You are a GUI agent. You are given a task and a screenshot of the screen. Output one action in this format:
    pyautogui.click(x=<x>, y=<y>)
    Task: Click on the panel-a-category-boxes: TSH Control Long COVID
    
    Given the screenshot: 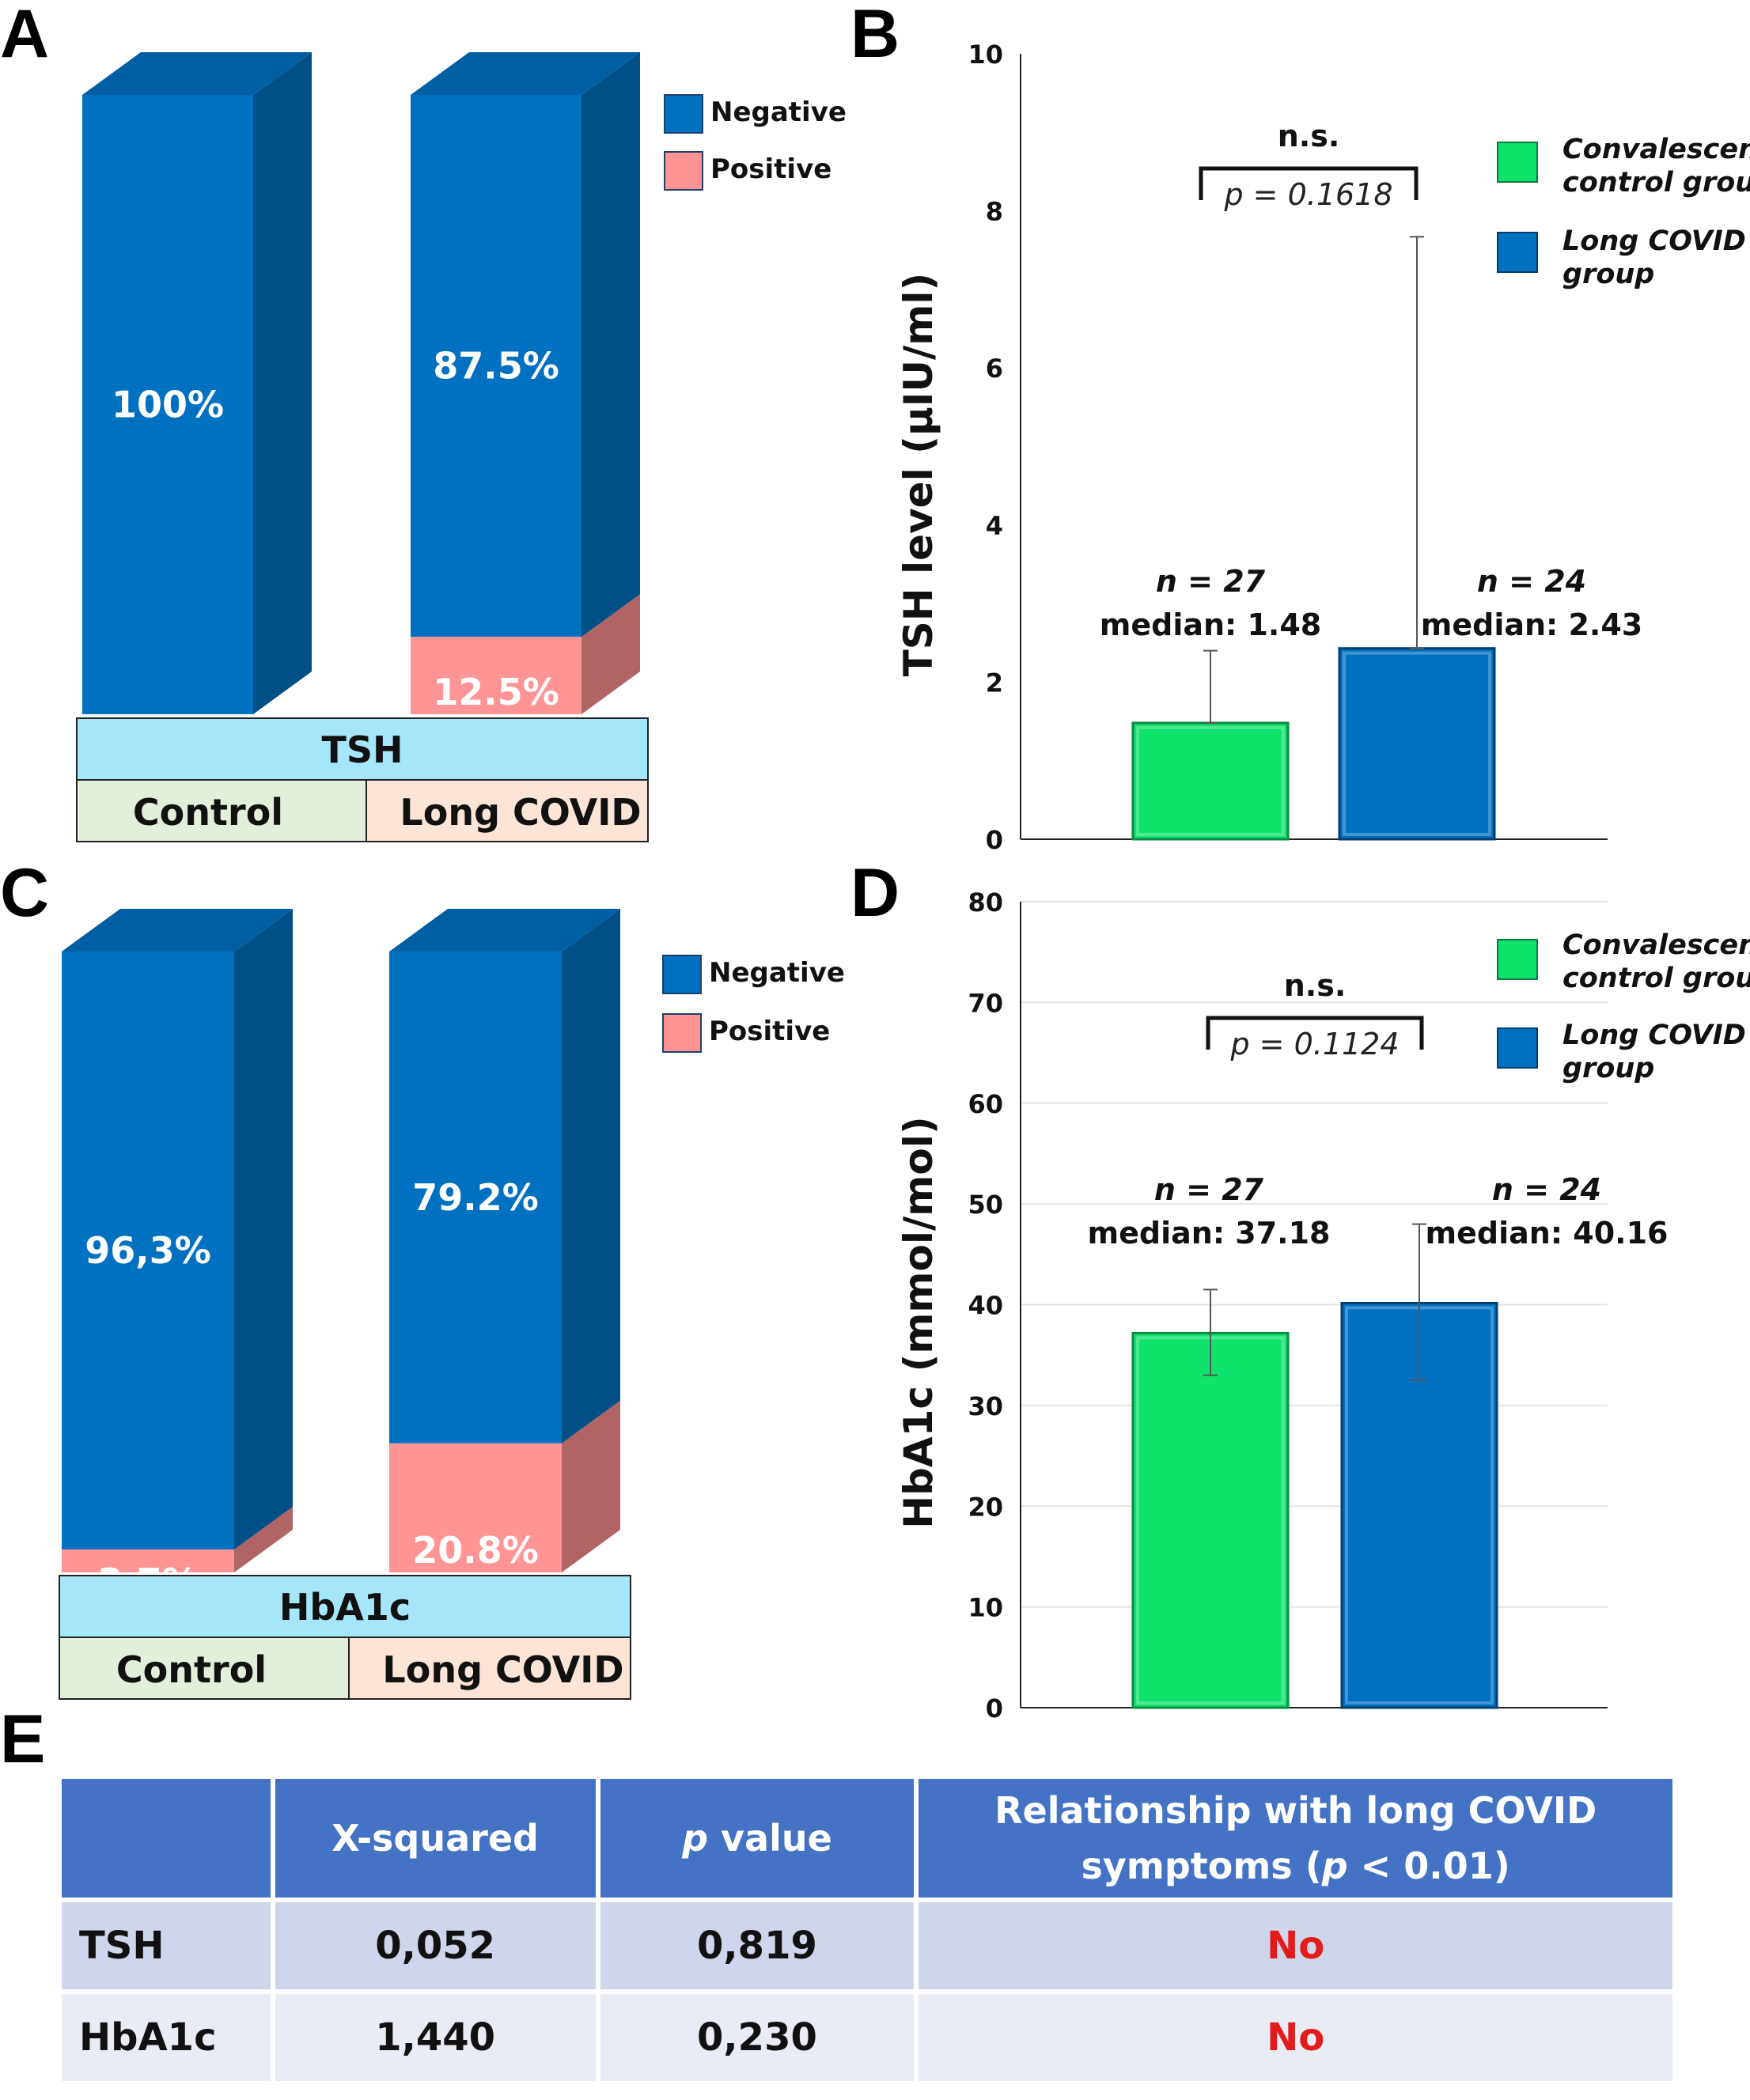 What is the action you would take?
    pyautogui.click(x=362, y=779)
    